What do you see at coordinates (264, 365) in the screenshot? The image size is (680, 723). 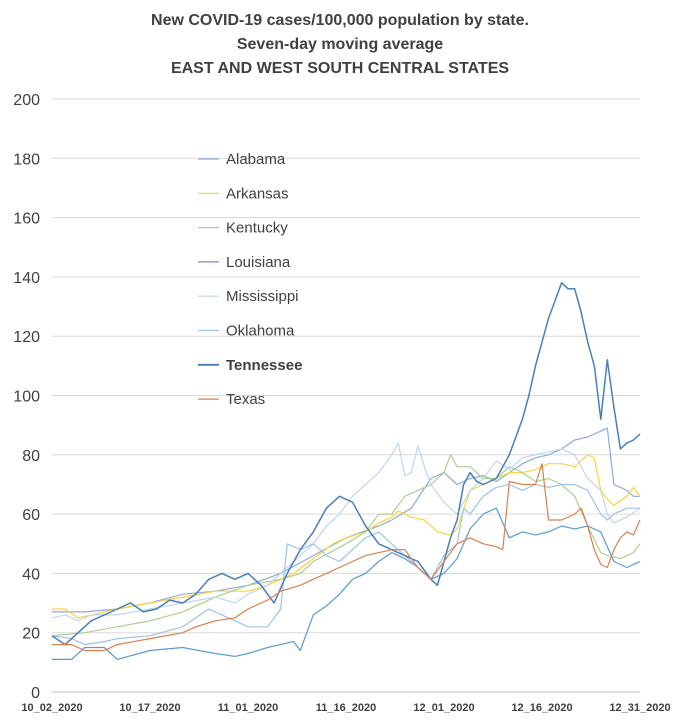 I see `legend-label-tennessee: Tennessee` at bounding box center [264, 365].